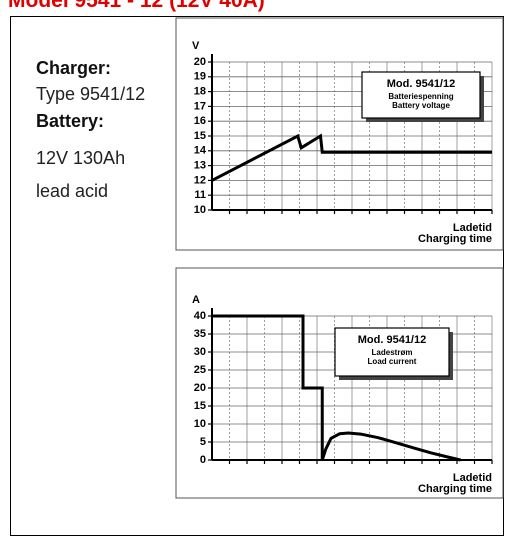 The image size is (511, 536). I want to click on y-tick-label: 5, so click(203, 442).